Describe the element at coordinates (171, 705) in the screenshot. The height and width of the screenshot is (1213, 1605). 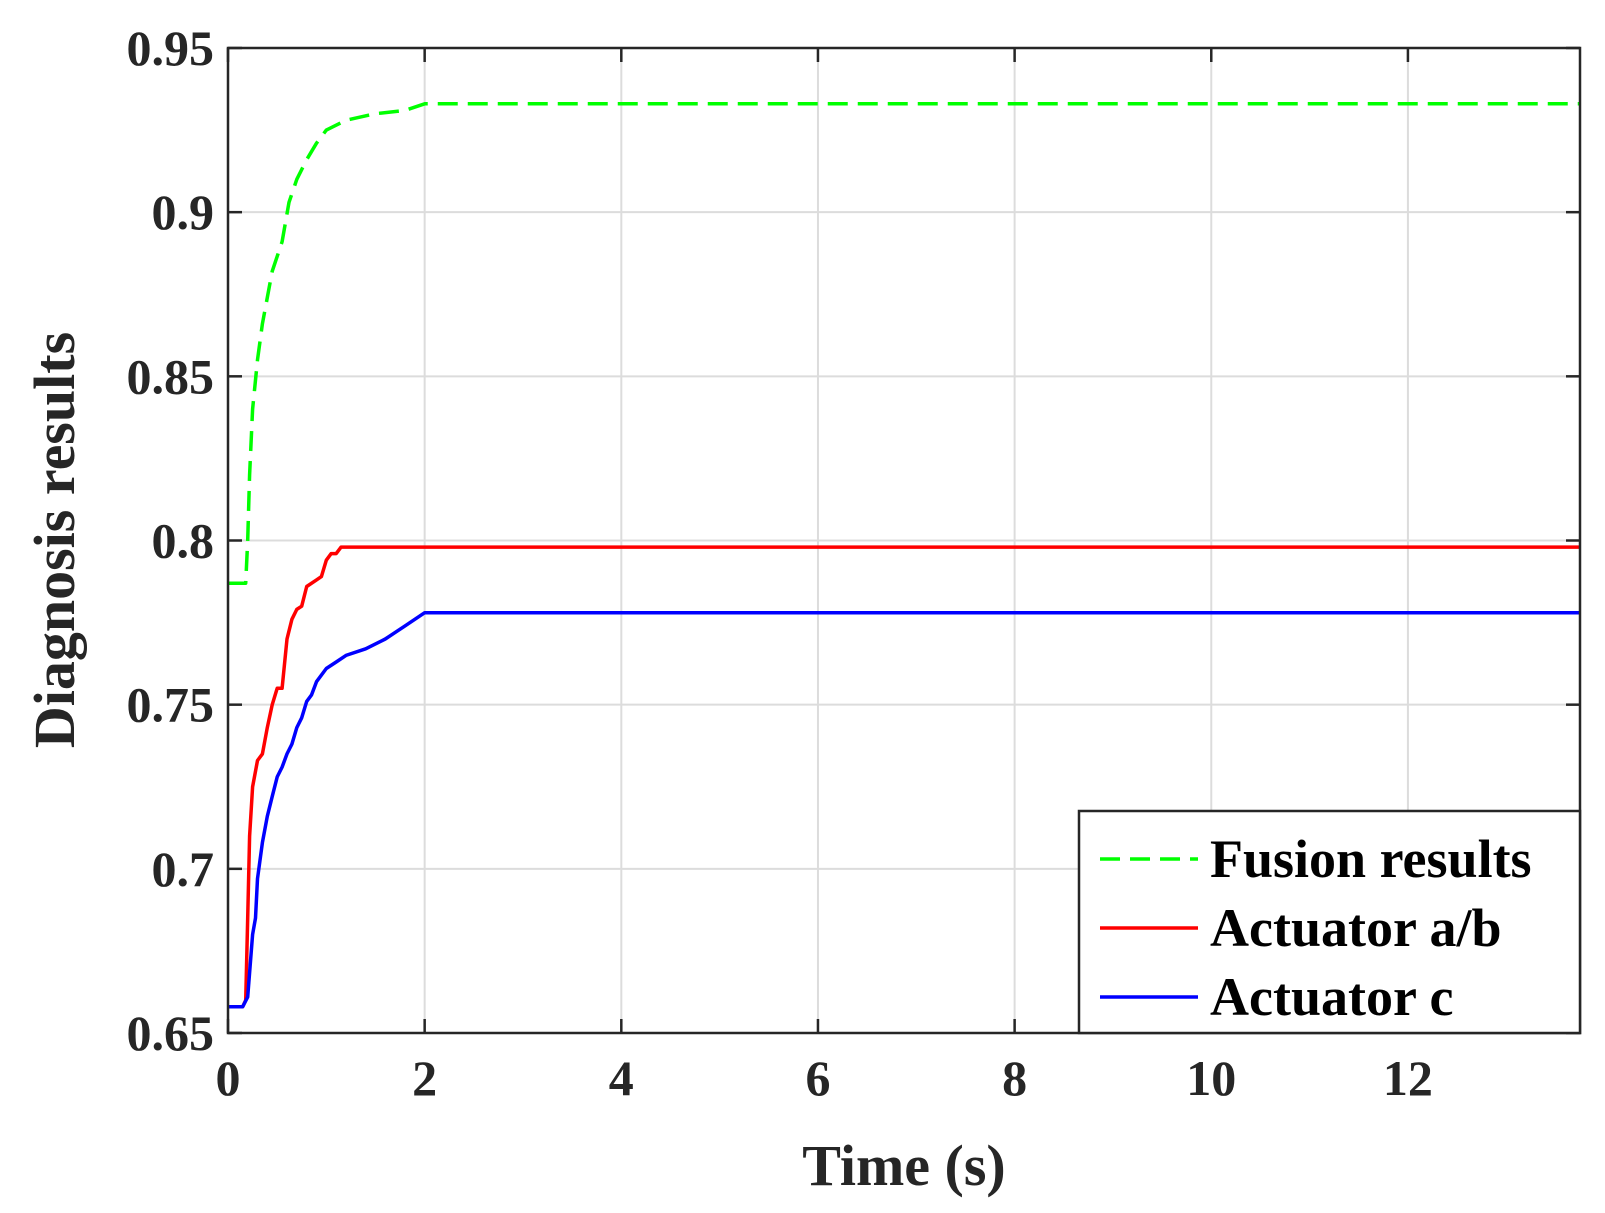
I see `y-tick-label: 0.75` at that location.